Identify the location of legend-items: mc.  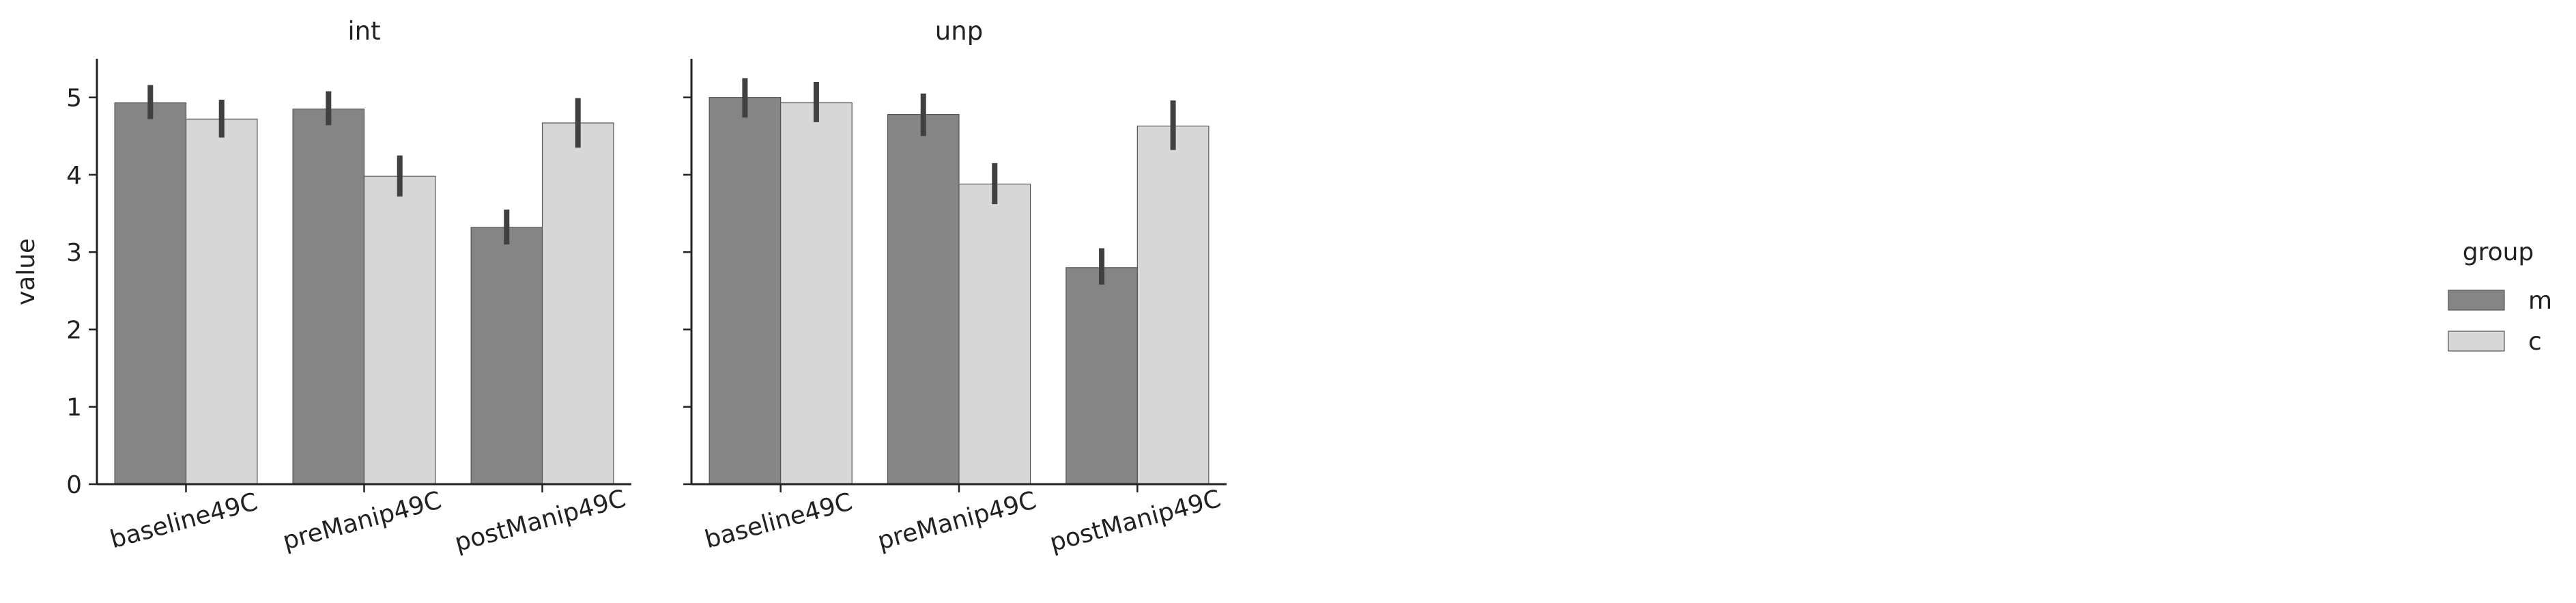
(2500, 321).